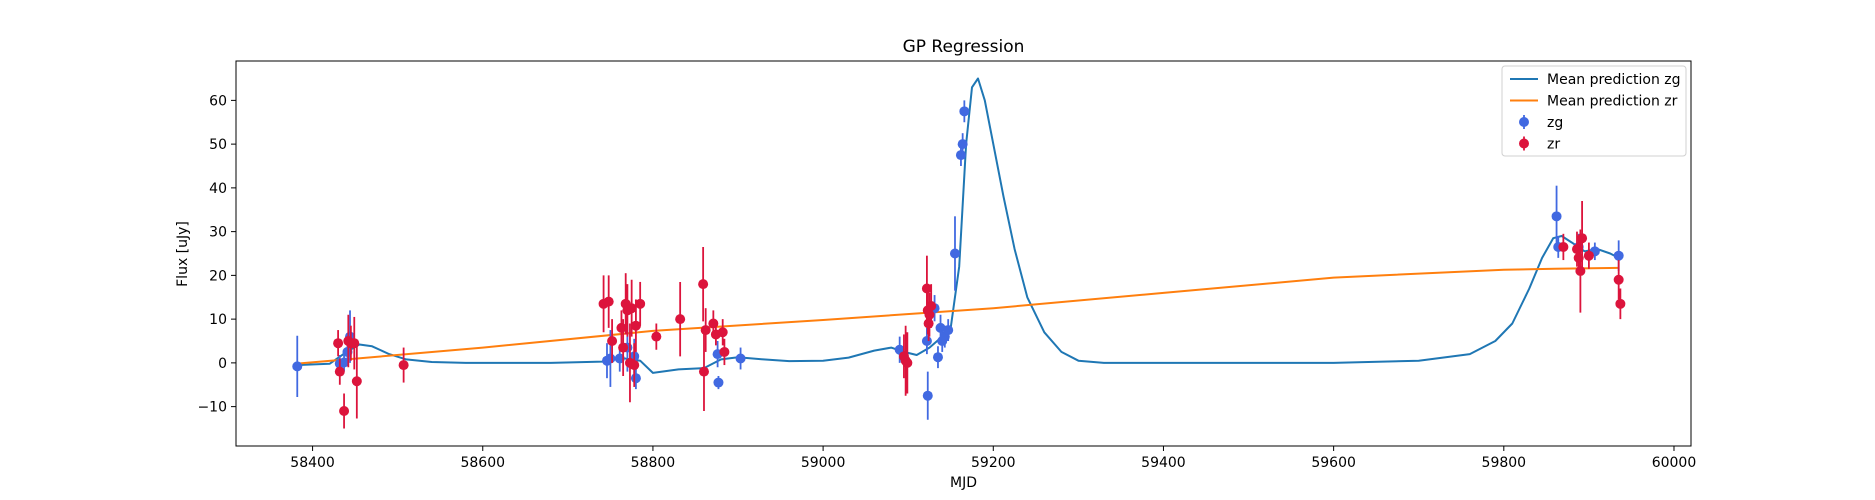 The width and height of the screenshot is (1875, 500). Describe the element at coordinates (653, 463) in the screenshot. I see `x-tick-label: 58800` at that location.